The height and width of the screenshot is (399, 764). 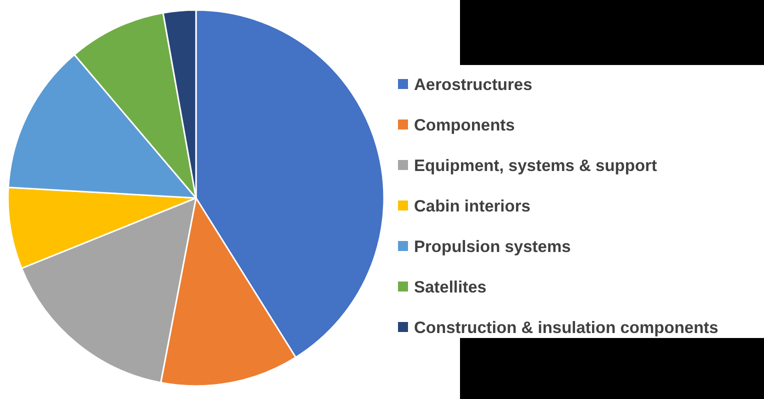 I want to click on legend-label: Equipment, systems & support, so click(x=536, y=166).